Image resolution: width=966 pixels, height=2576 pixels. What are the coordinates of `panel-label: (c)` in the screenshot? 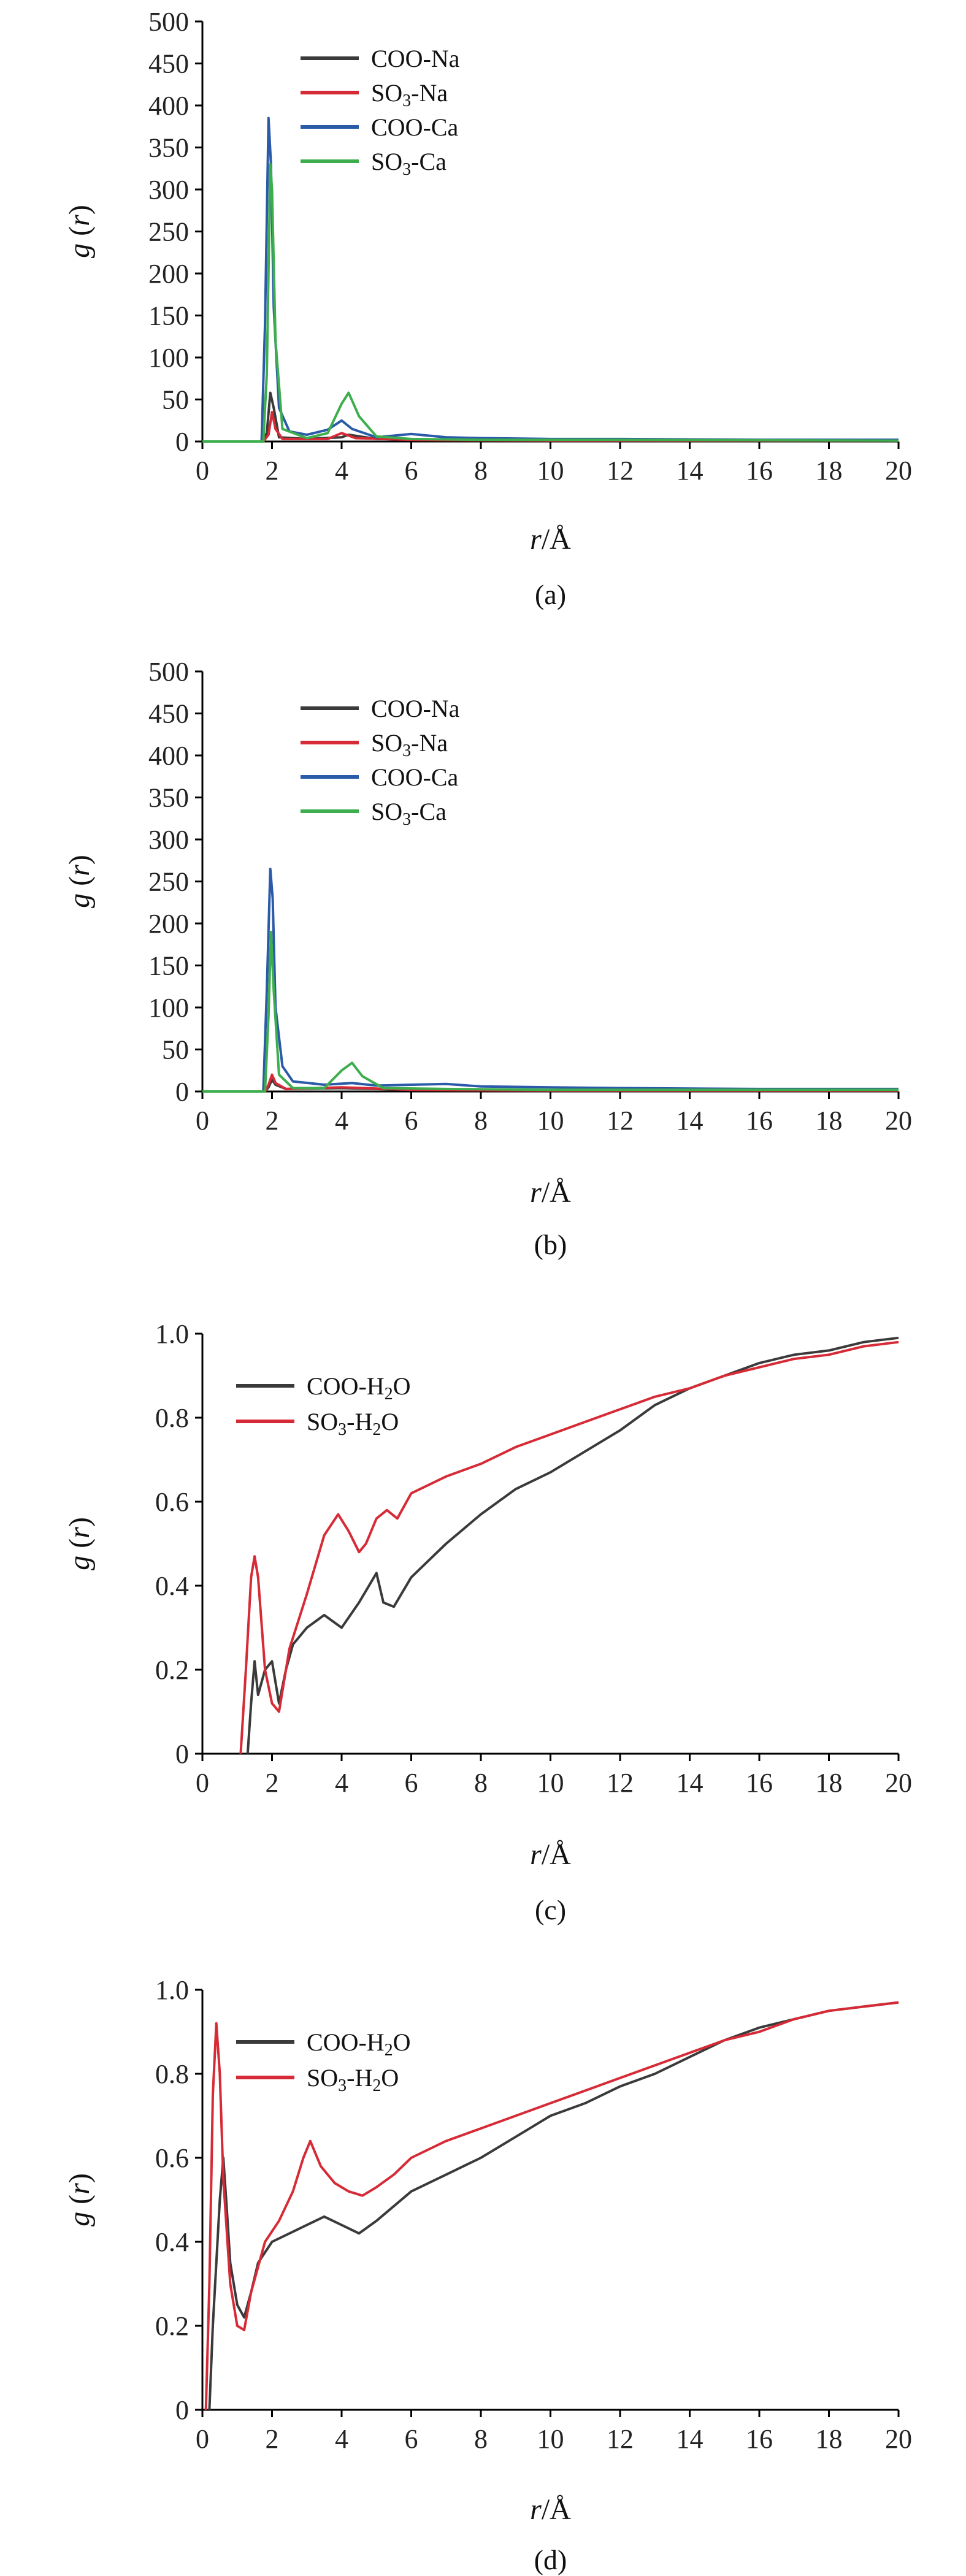 It's located at (550, 1909).